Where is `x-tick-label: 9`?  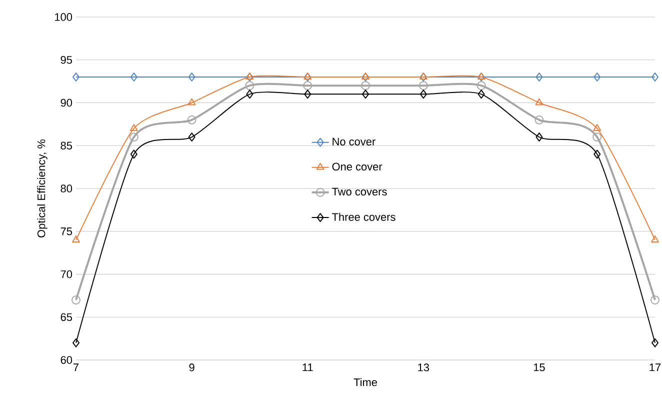 x-tick-label: 9 is located at coordinates (191, 368).